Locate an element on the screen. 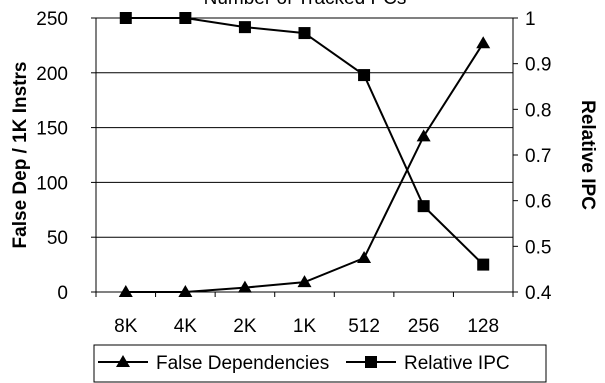 This screenshot has height=383, width=605. right-tick-label: 0.4 is located at coordinates (538, 293).